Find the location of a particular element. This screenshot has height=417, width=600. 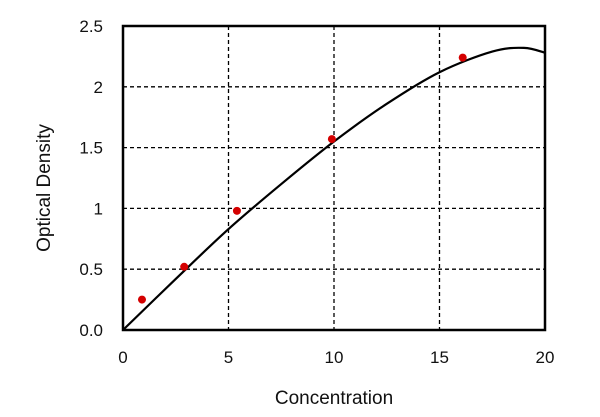

y-tick-label: 2.5 is located at coordinates (91, 26).